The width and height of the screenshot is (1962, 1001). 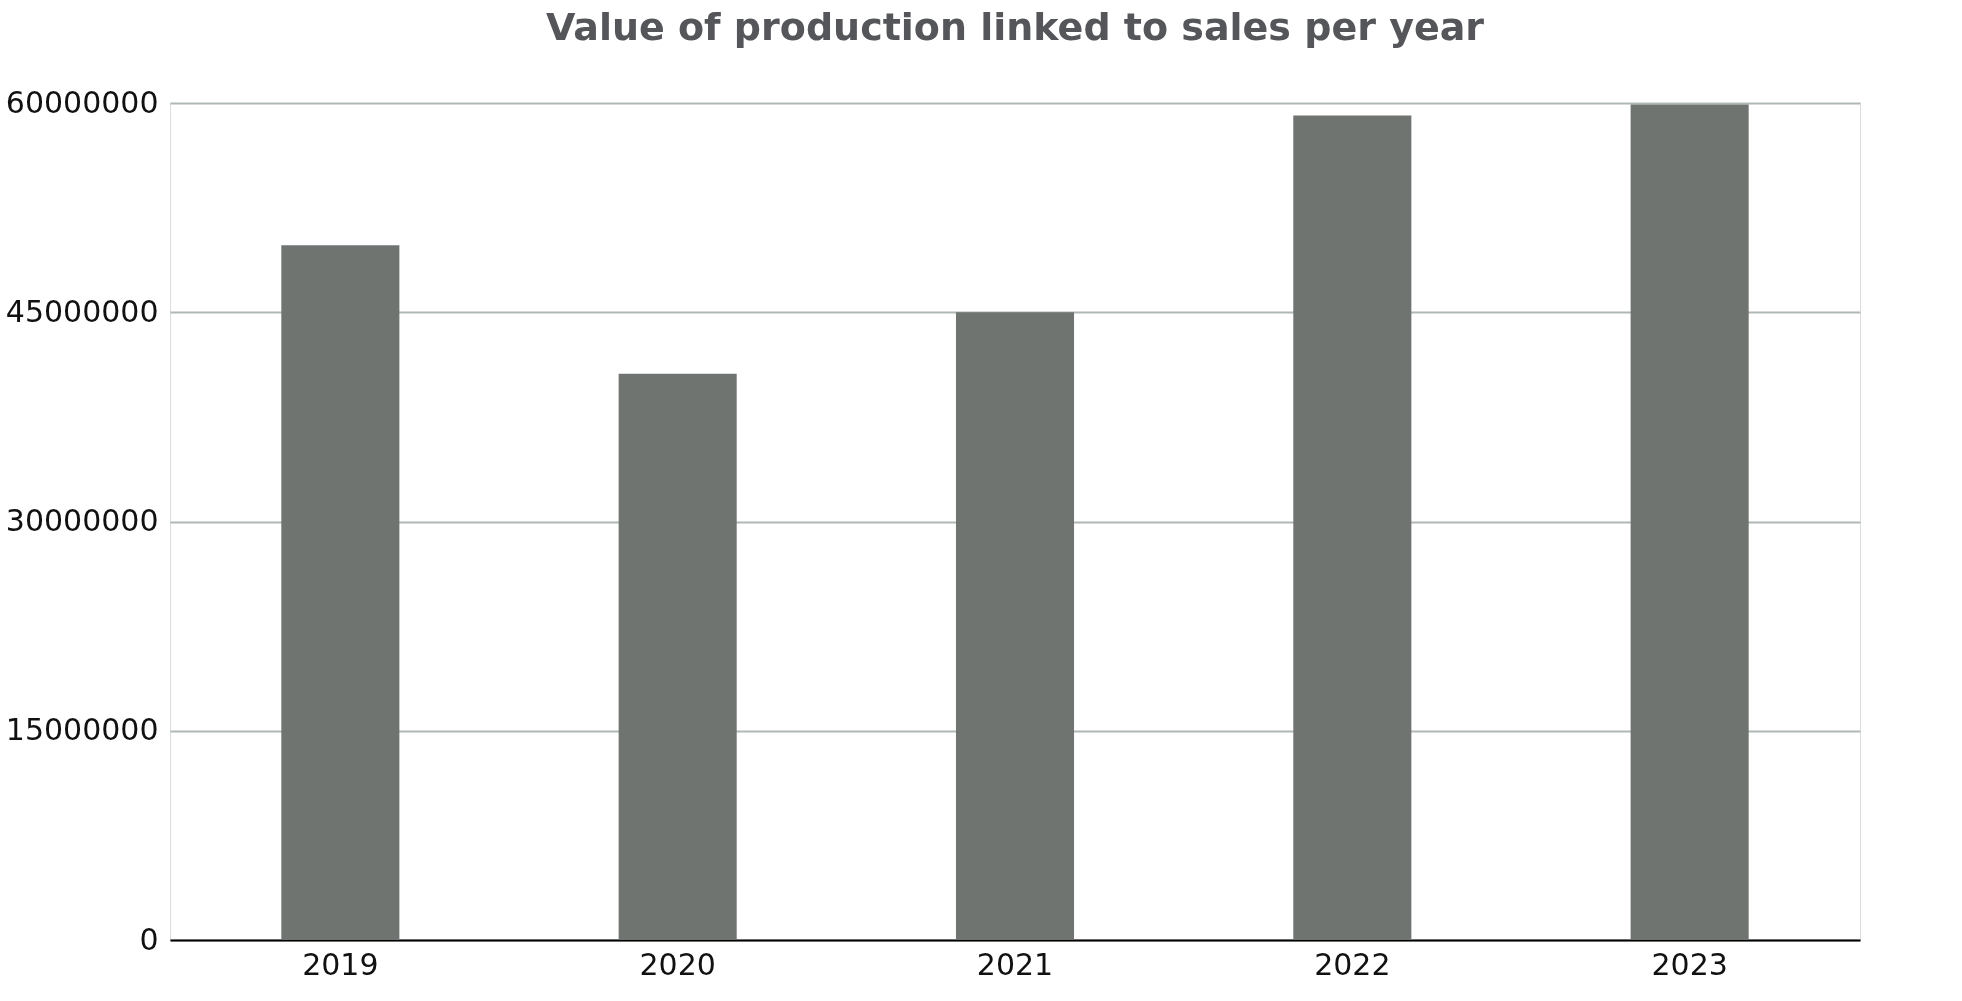 I want to click on y-tick-label: 0, so click(x=149, y=939).